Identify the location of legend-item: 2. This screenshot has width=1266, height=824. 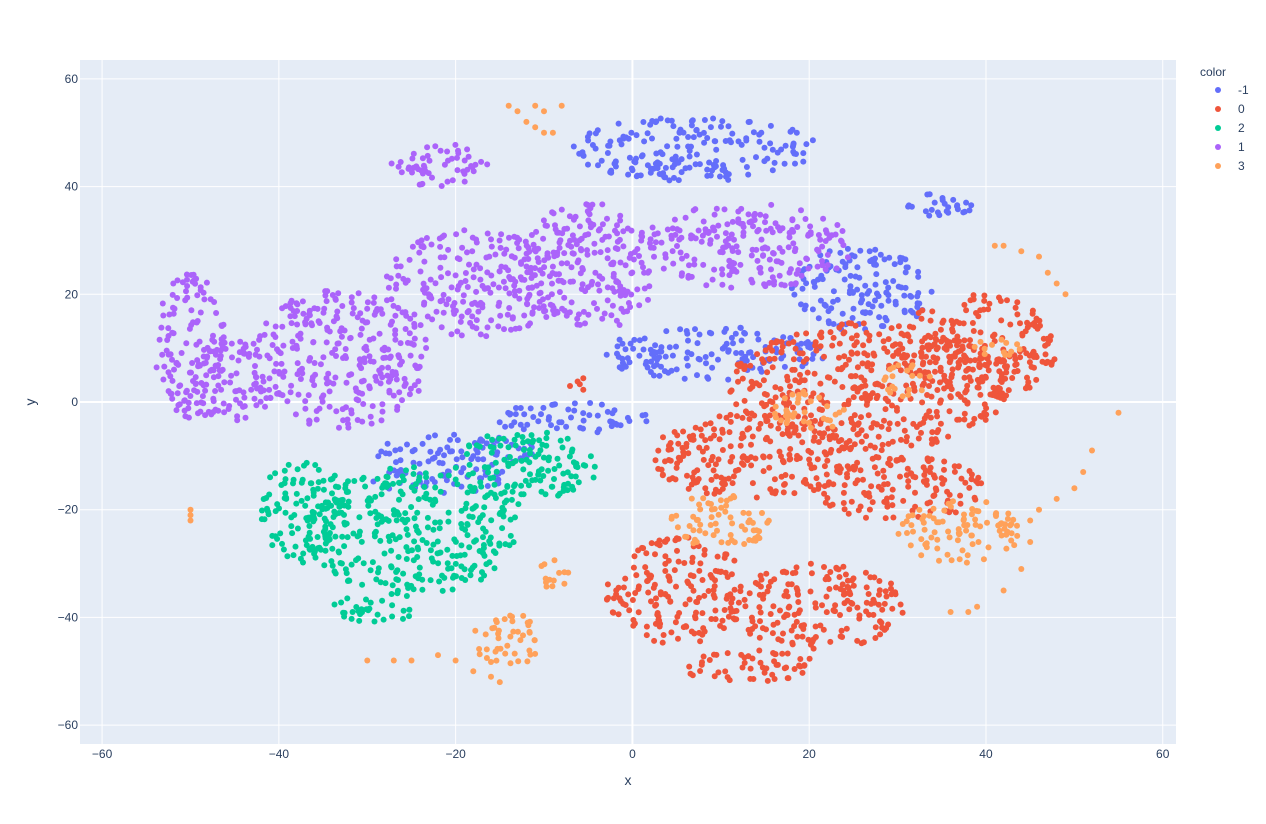
(1230, 128).